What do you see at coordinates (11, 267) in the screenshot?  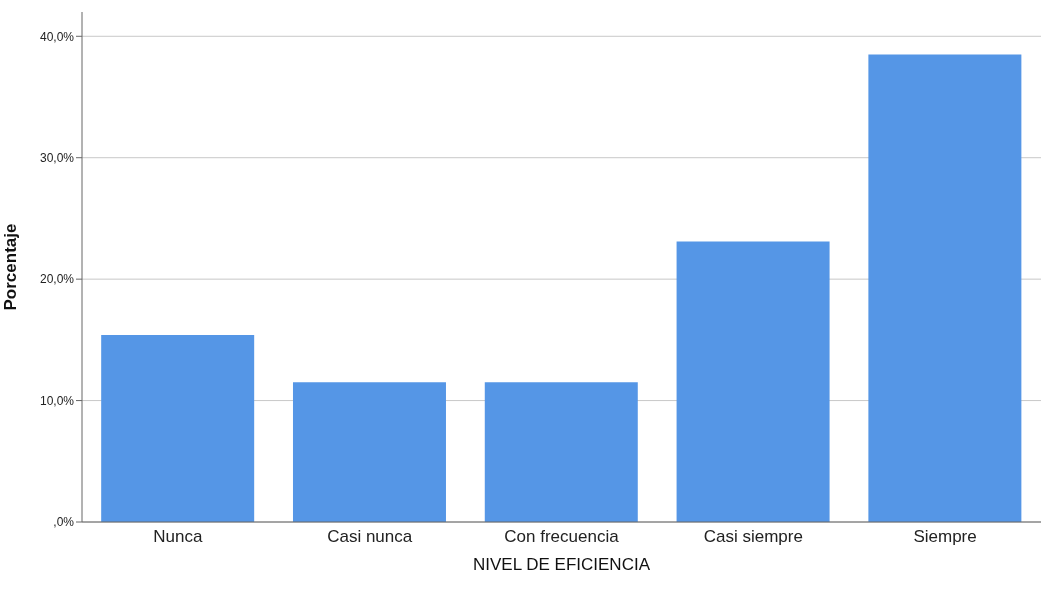 I see `y-axis-title: Porcentaje` at bounding box center [11, 267].